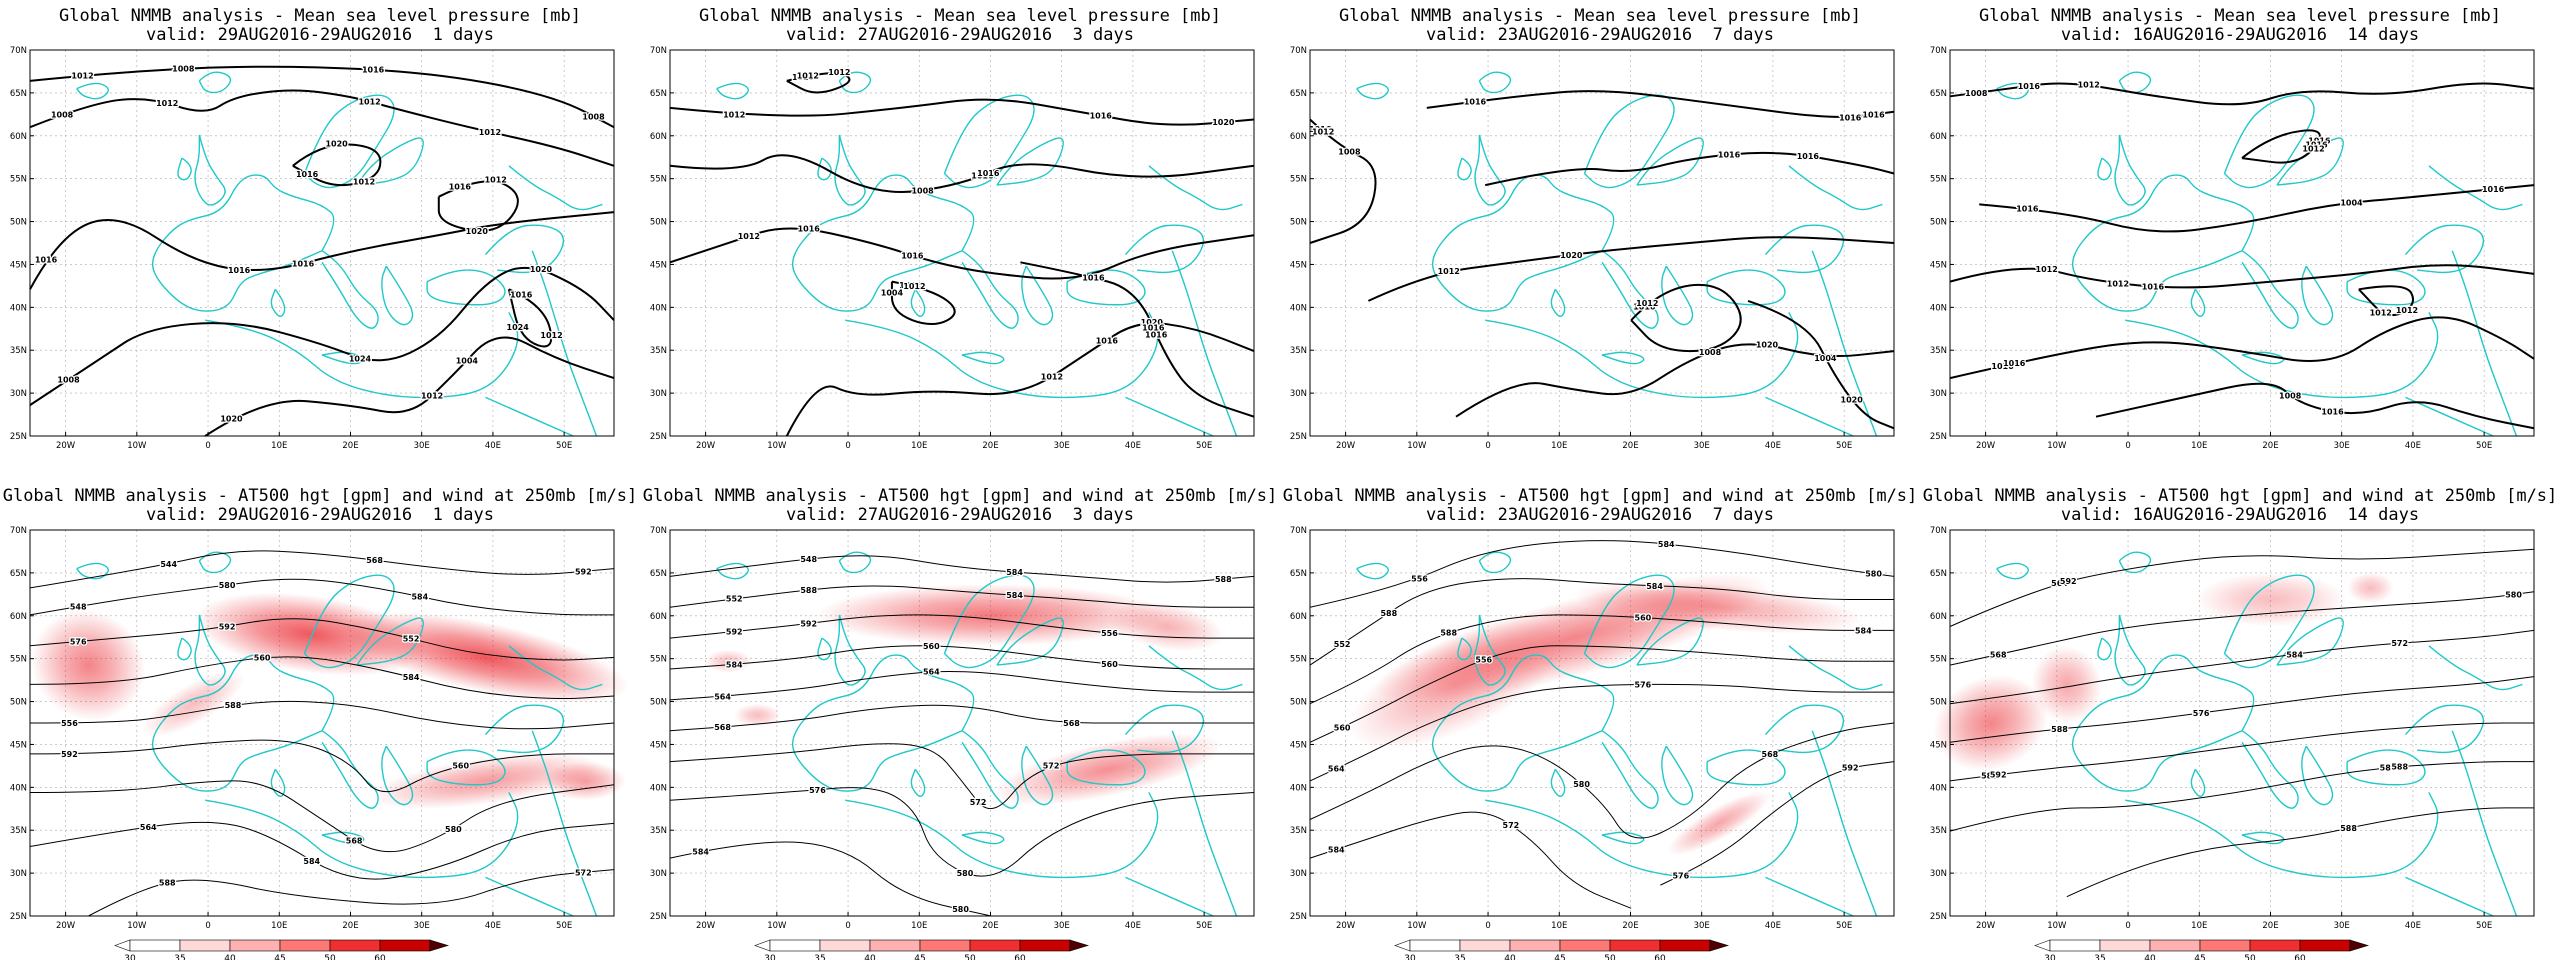  What do you see at coordinates (2484, 446) in the screenshot?
I see `lon-tick-label: 50E` at bounding box center [2484, 446].